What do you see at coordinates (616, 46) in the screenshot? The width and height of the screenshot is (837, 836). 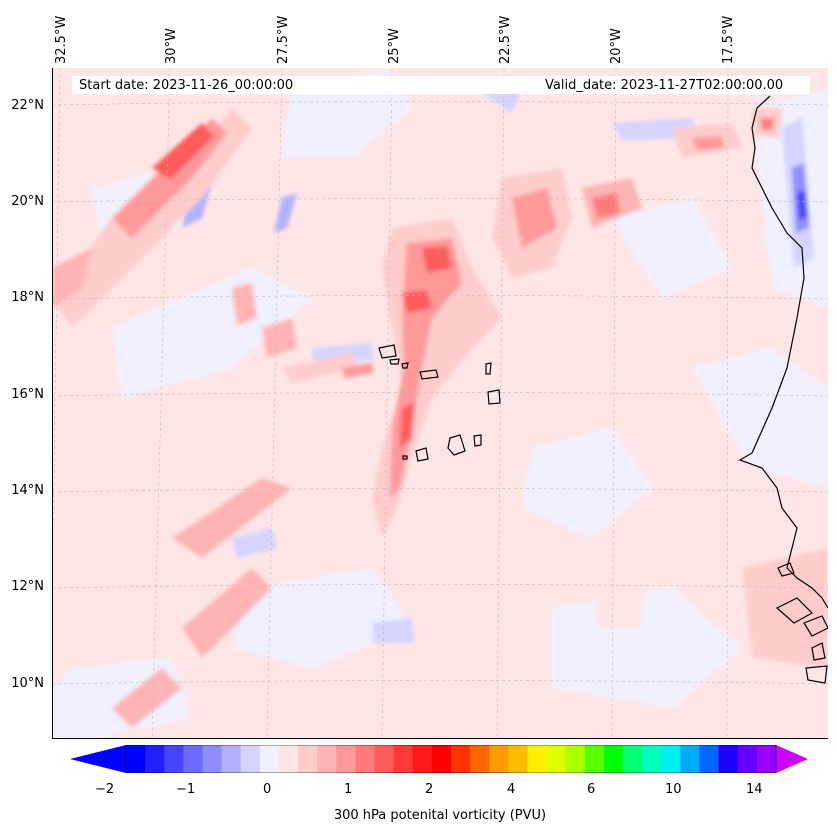 I see `lon-label: 20°W` at bounding box center [616, 46].